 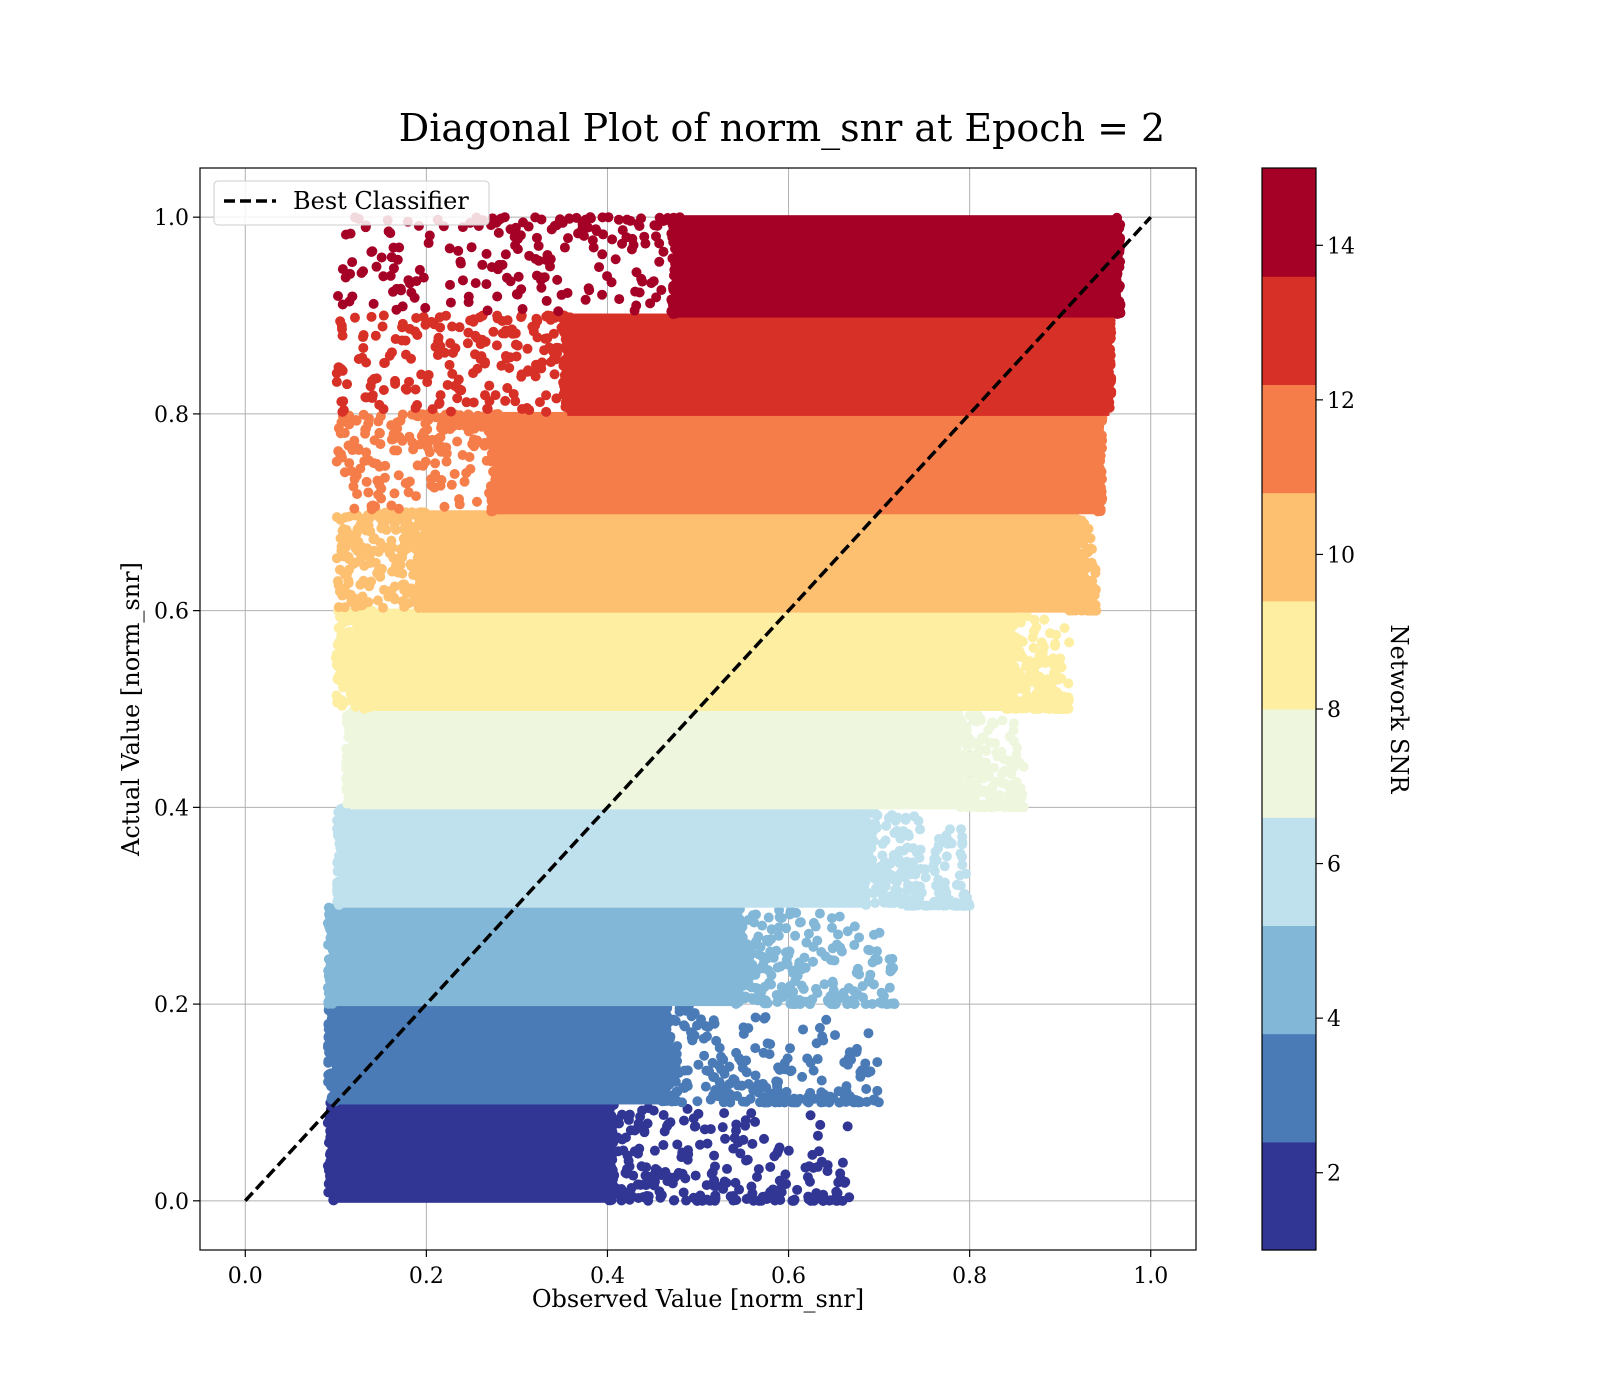 I want to click on chart-title: Diagonal Plot of norm_snr at Epoch = 2, so click(x=782, y=128).